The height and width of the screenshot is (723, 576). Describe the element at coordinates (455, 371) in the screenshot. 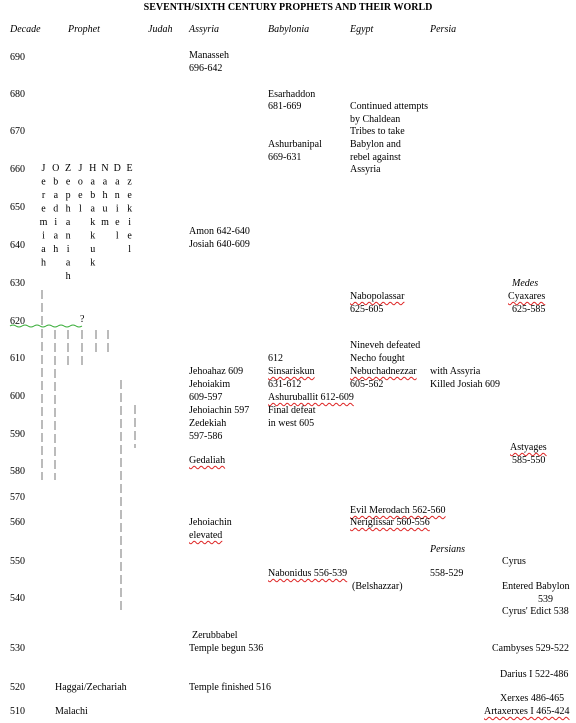

I see `entry: with Assyria` at that location.